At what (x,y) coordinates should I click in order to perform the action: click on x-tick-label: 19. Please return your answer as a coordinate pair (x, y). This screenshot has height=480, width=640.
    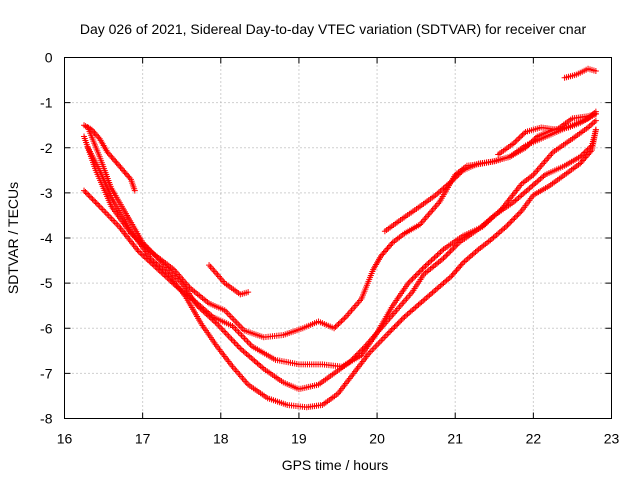
    Looking at the image, I should click on (299, 439).